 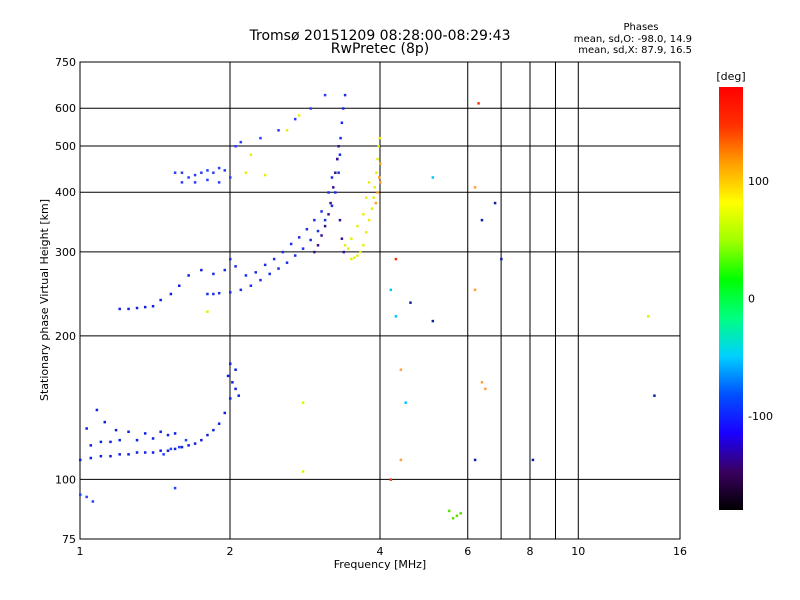 What do you see at coordinates (751, 299) in the screenshot?
I see `colorbar-tick-label: 0` at bounding box center [751, 299].